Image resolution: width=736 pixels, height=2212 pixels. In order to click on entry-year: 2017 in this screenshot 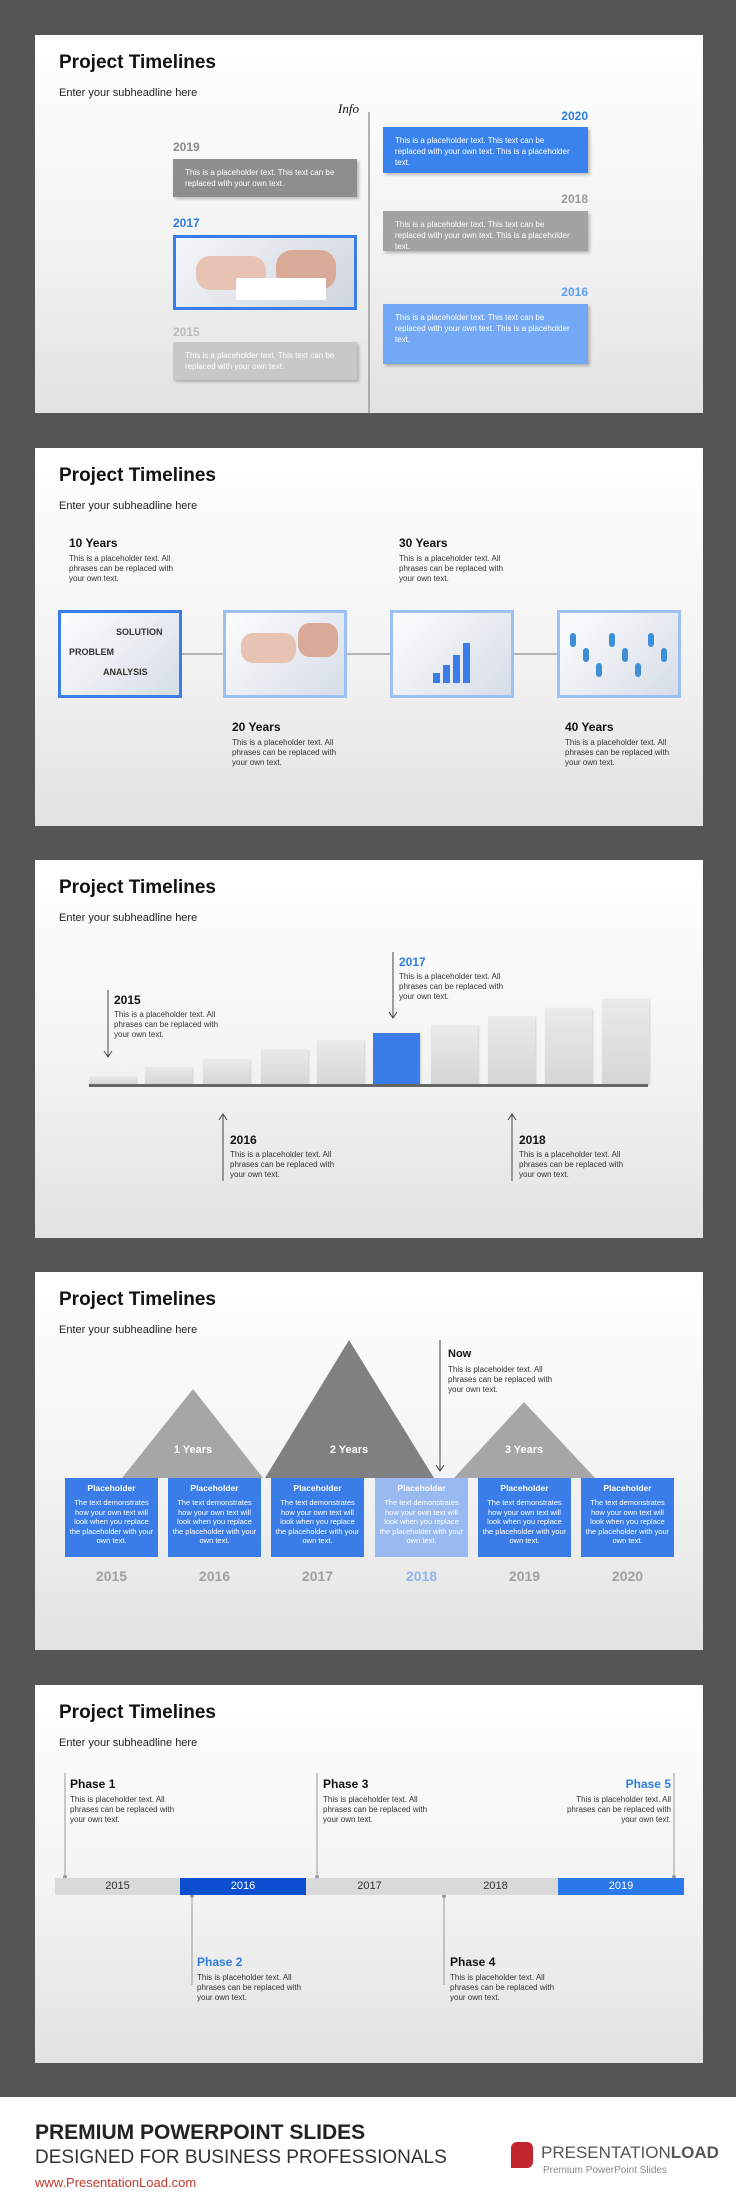, I will do `click(186, 223)`.